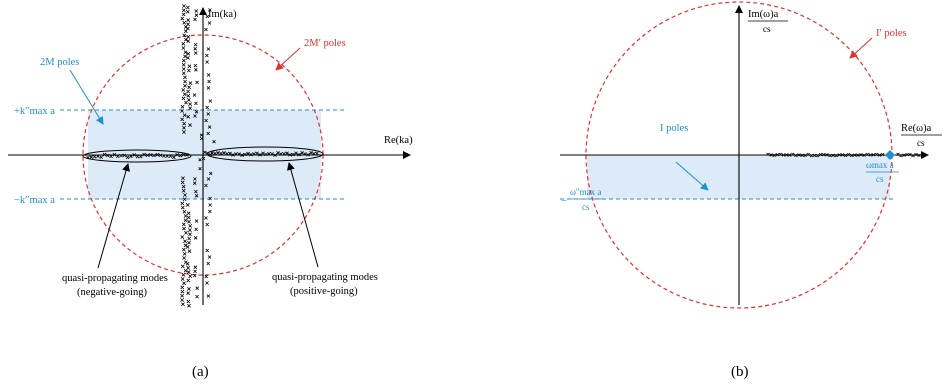  Describe the element at coordinates (880, 179) in the screenshot. I see `panel-b-omega-pos-label-bottom: cs` at that location.